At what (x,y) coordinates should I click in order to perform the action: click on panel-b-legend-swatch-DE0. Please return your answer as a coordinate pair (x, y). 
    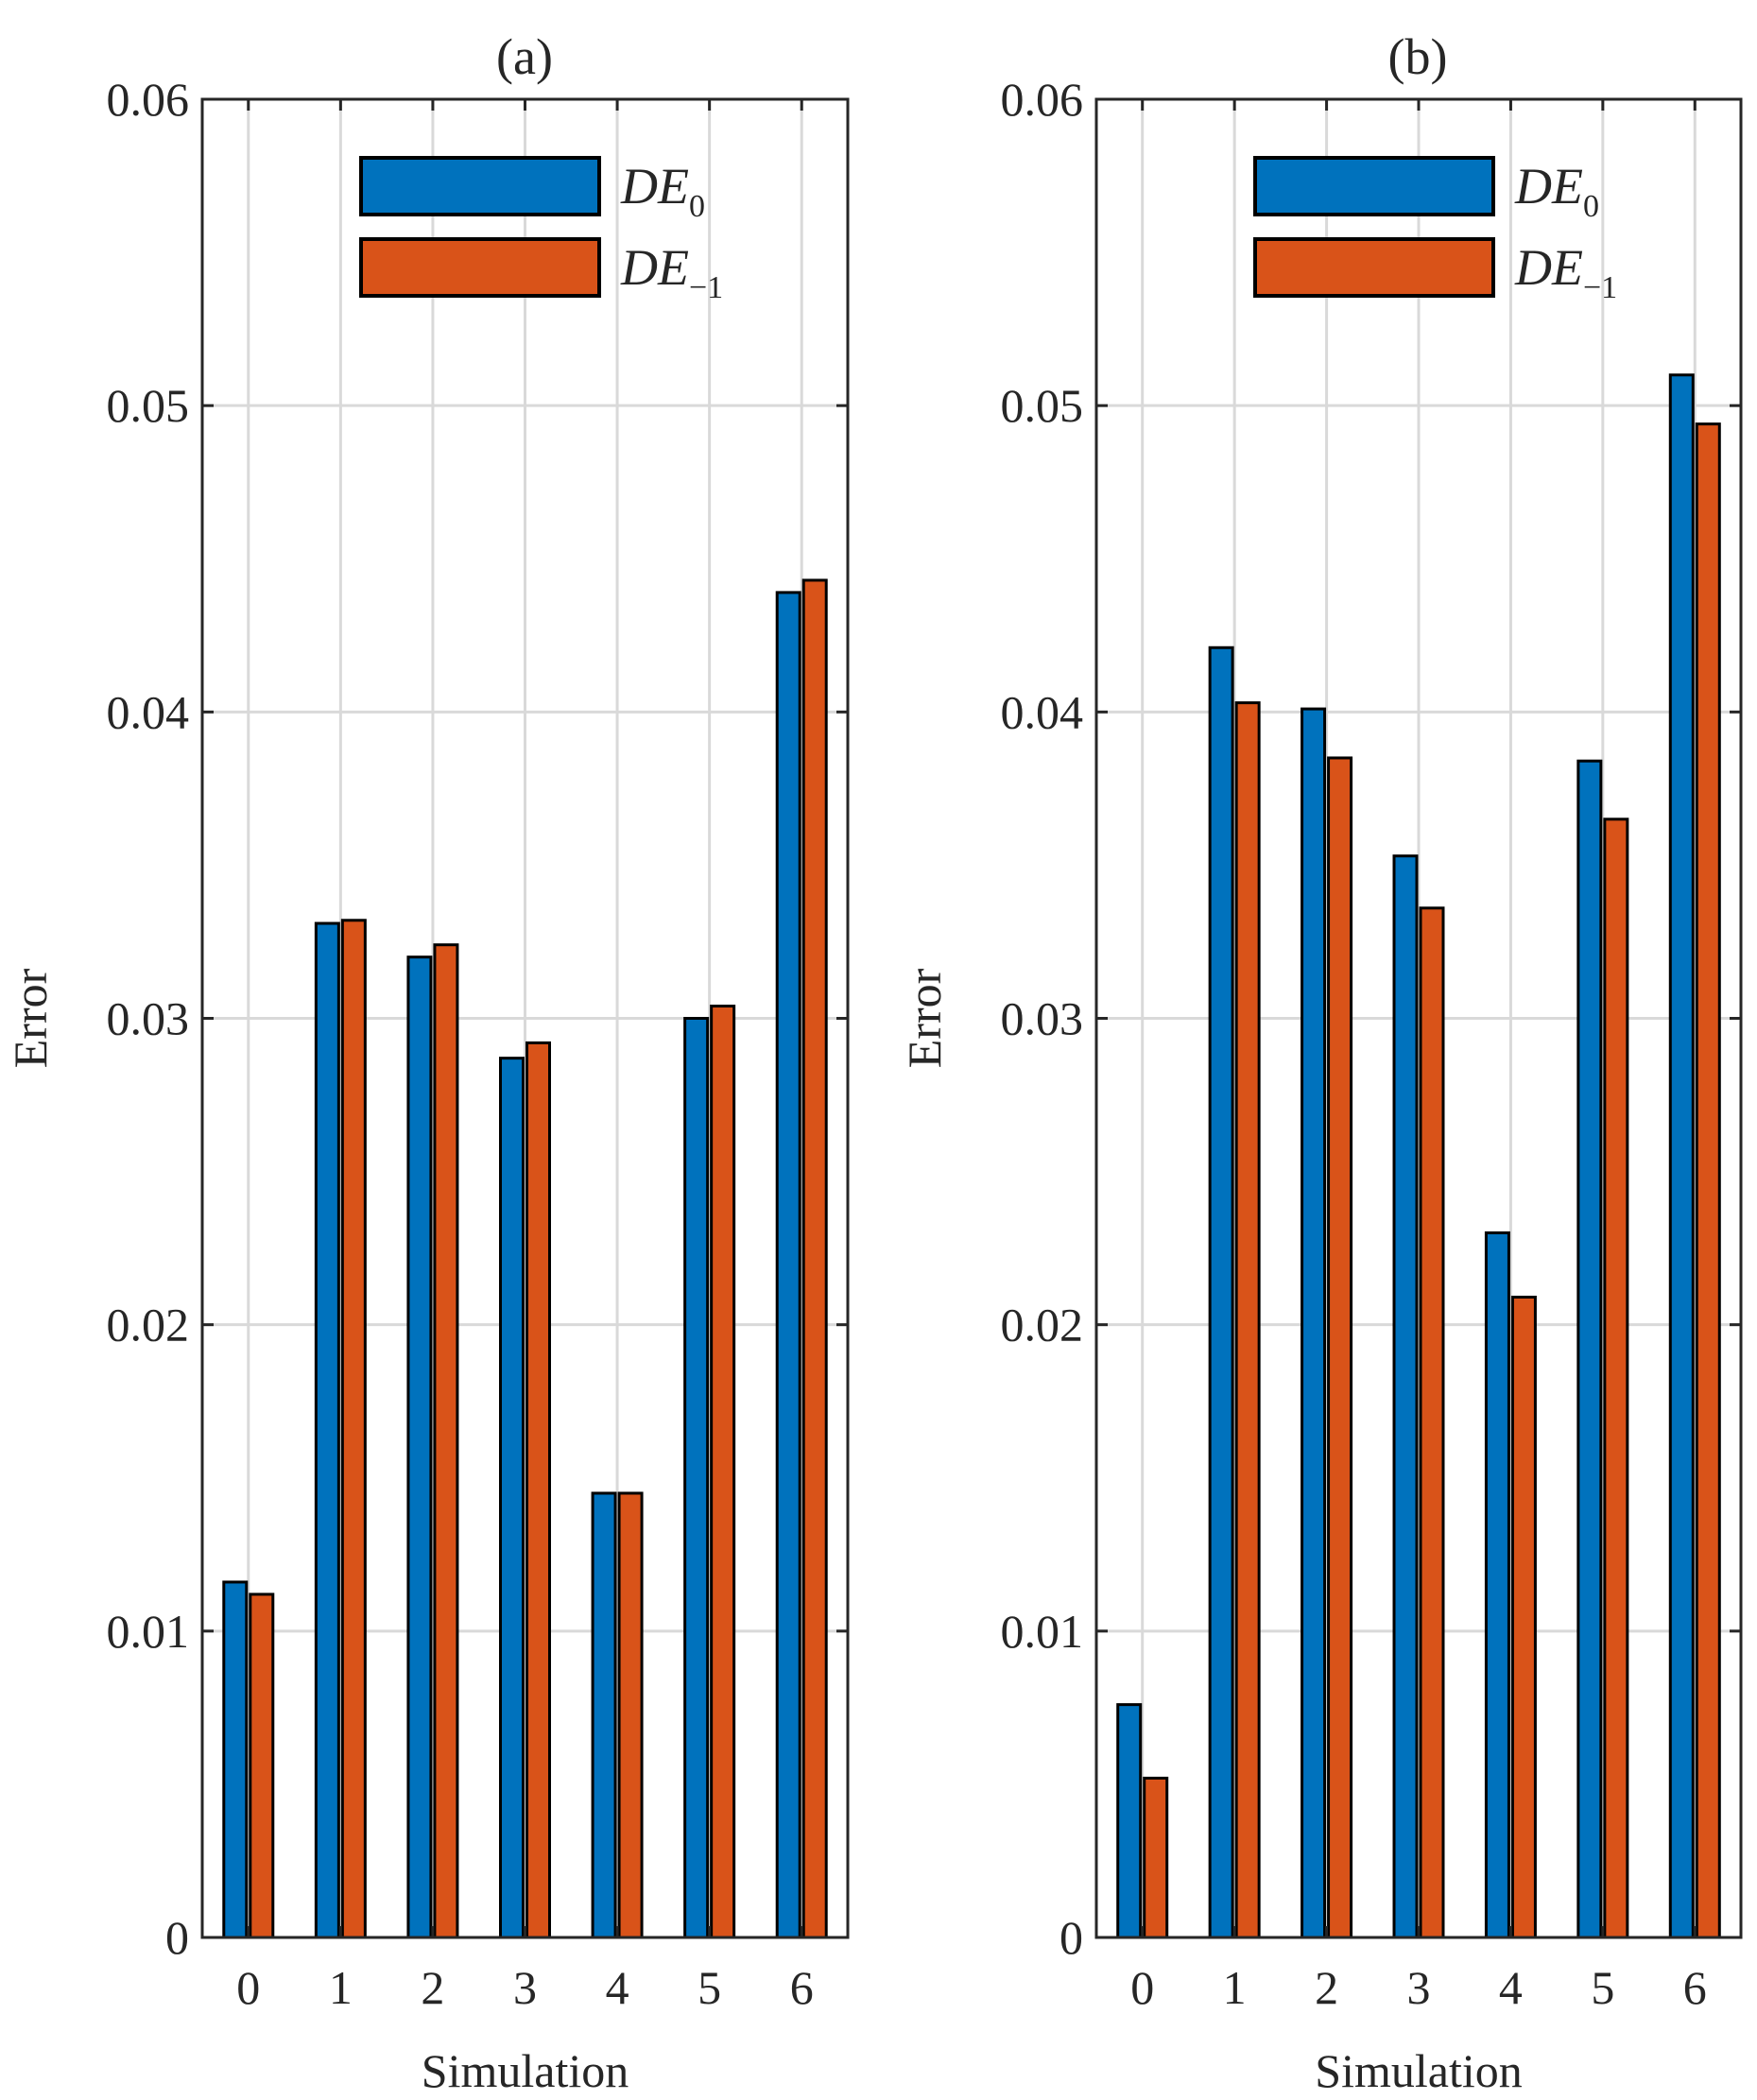
    Looking at the image, I should click on (1374, 186).